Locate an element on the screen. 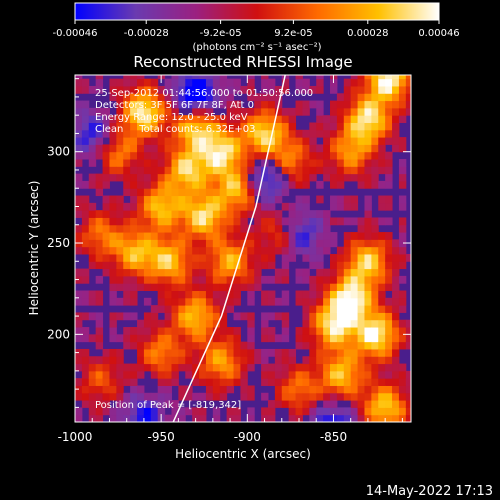 This screenshot has height=500, width=500. info-line-time-range: 25-Sep-2012 01:44:56.000 to 01:50:56.000 is located at coordinates (204, 93).